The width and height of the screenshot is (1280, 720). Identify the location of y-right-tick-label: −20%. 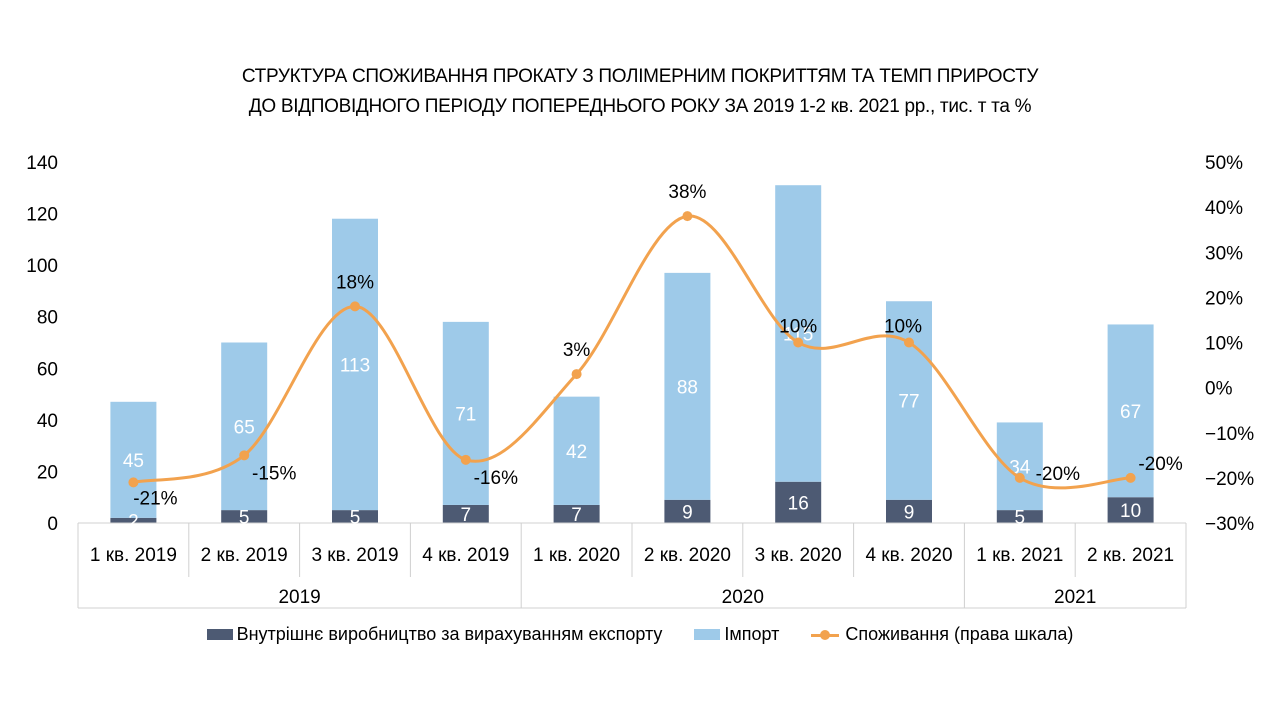
(1229, 479).